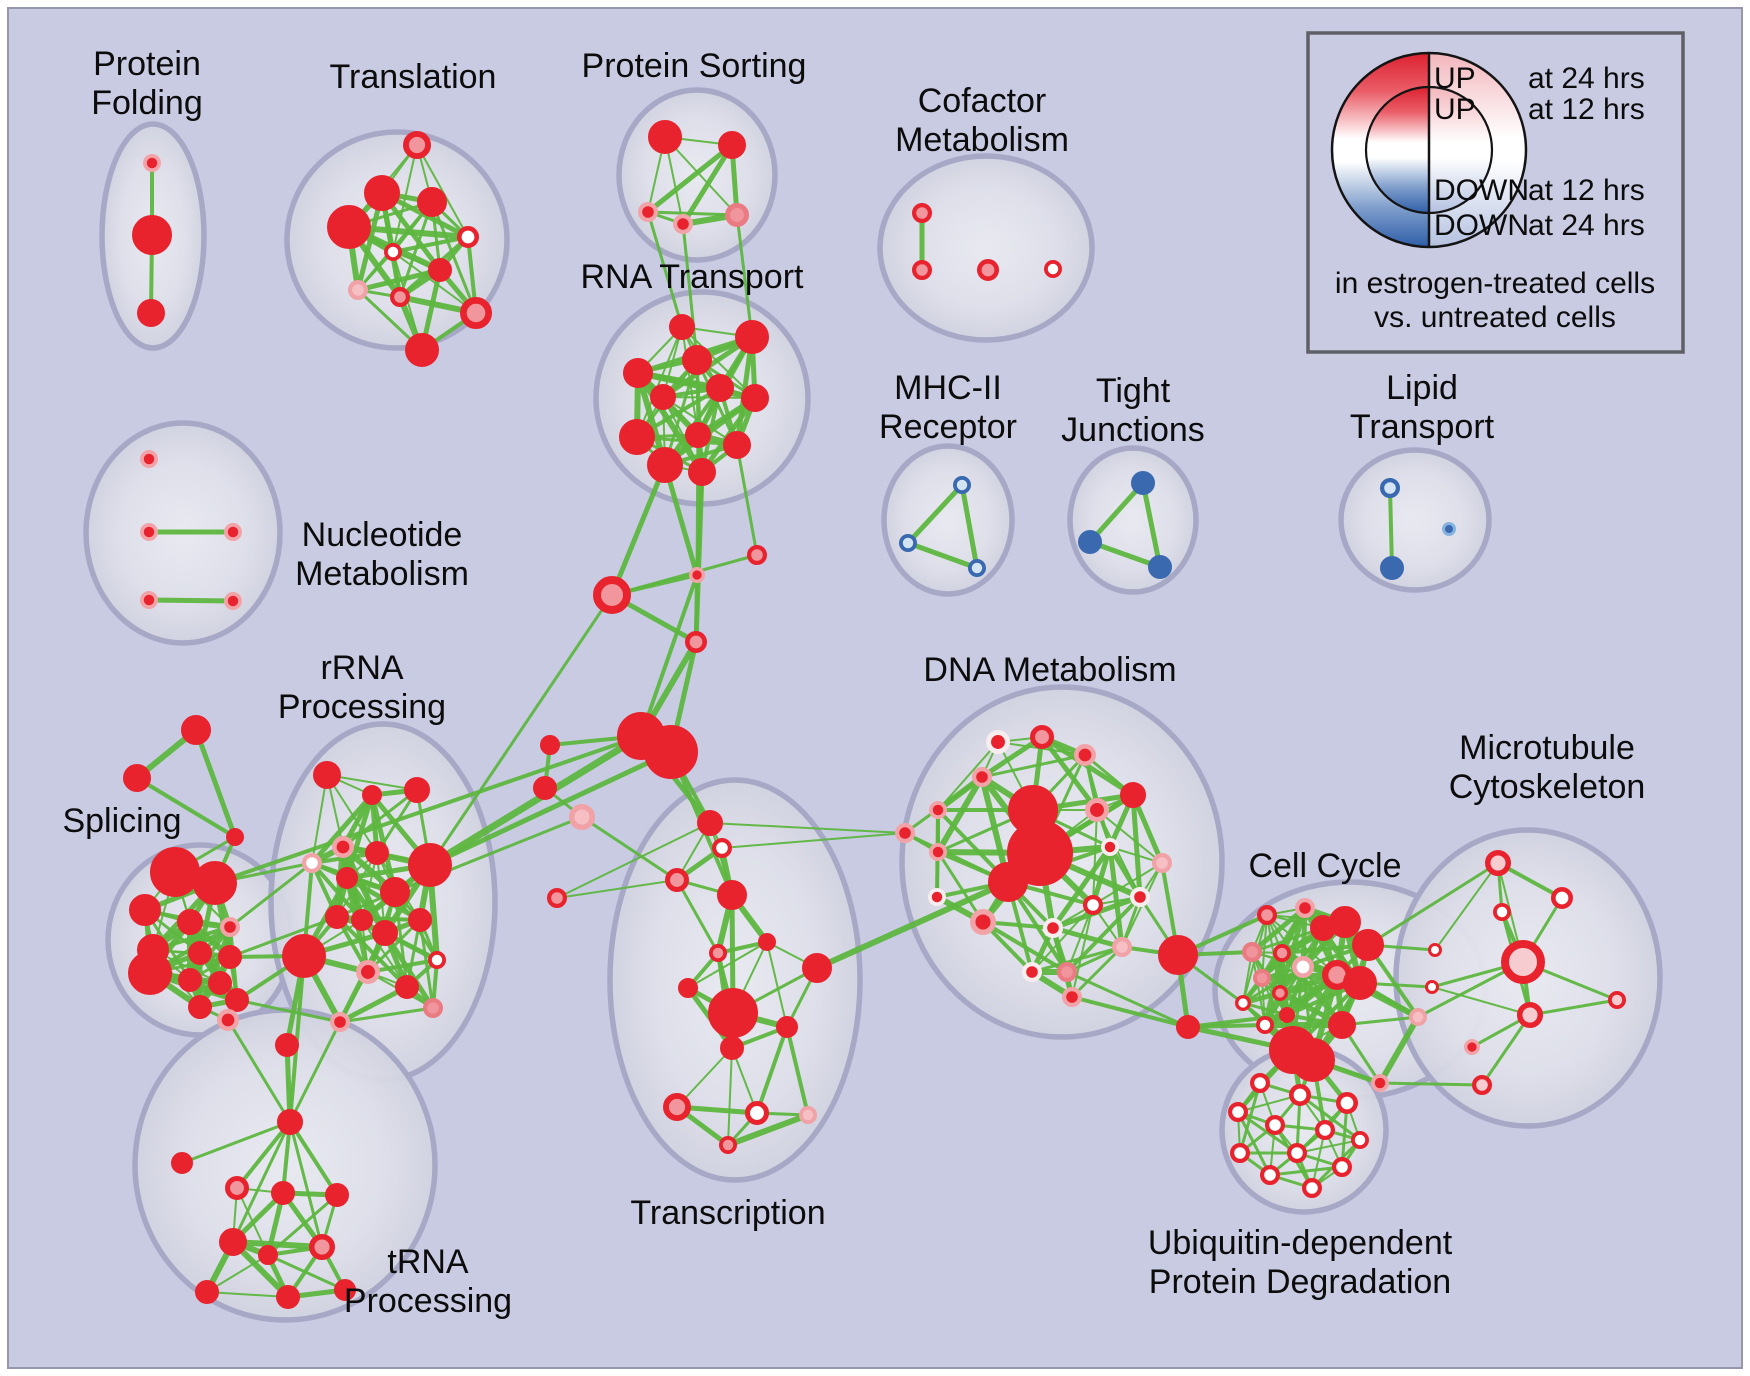 The width and height of the screenshot is (1750, 1376). What do you see at coordinates (982, 140) in the screenshot?
I see `cluster-label-line: Metabolism` at bounding box center [982, 140].